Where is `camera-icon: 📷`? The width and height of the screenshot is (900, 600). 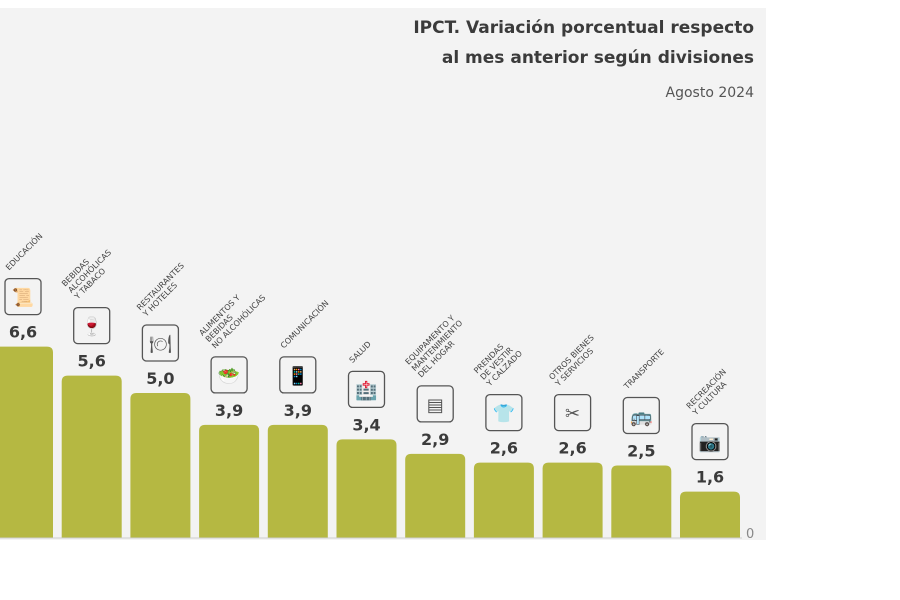 camera-icon: 📷 is located at coordinates (710, 441).